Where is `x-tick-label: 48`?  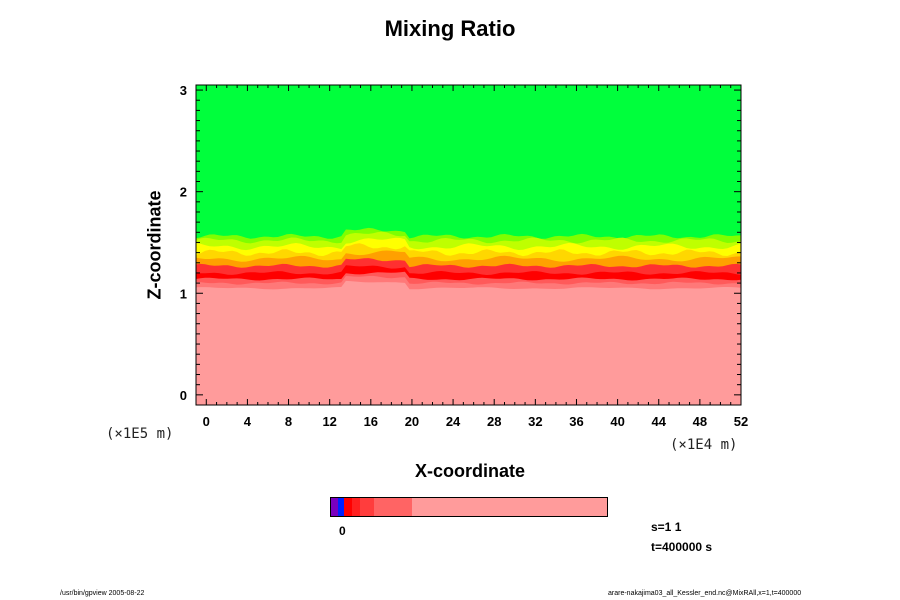
x-tick-label: 48 is located at coordinates (700, 421).